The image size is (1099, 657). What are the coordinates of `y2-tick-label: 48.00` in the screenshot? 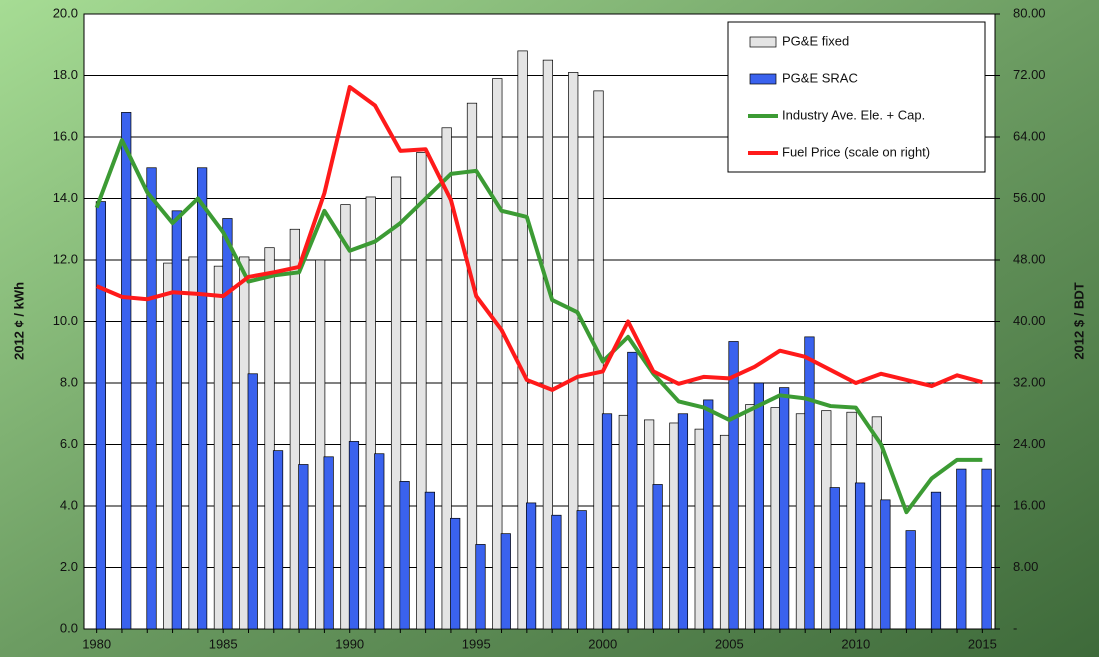 It's located at (1029, 258).